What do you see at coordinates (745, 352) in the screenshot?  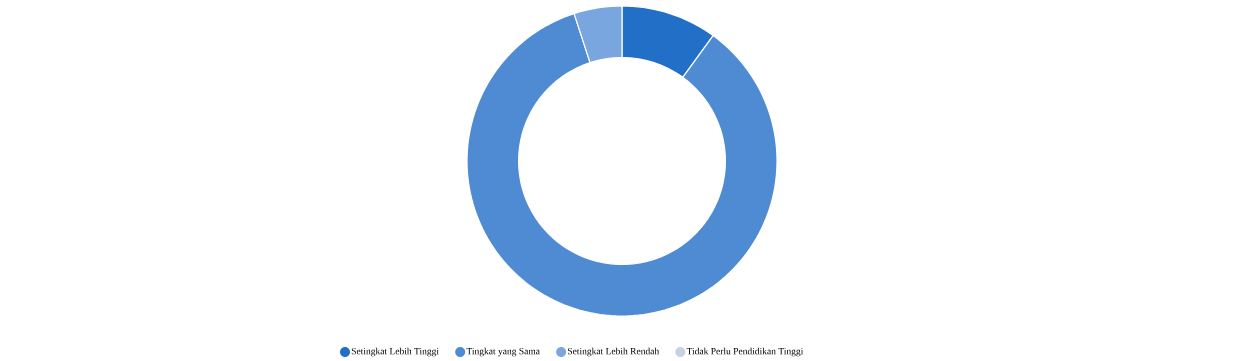 I see `legend-label: Tidak Perlu Pendidikan Tinggi` at bounding box center [745, 352].